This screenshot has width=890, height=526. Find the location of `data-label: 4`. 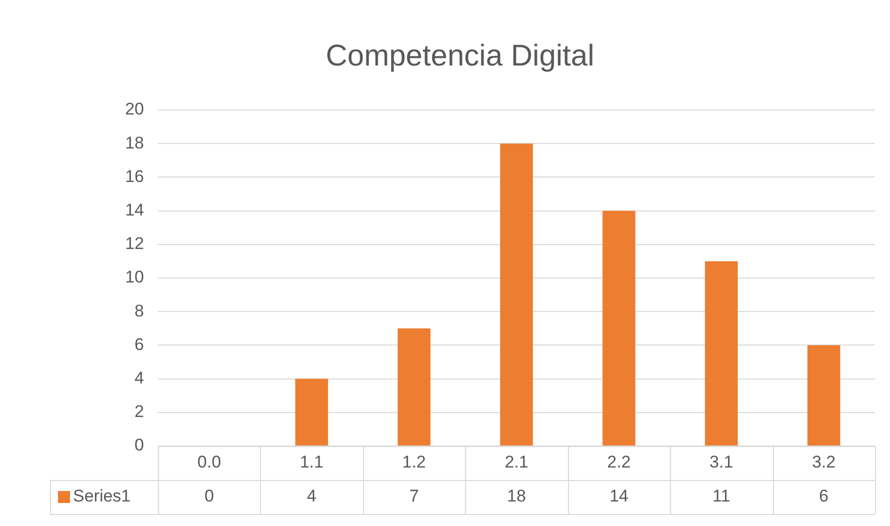

data-label: 4 is located at coordinates (311, 496).